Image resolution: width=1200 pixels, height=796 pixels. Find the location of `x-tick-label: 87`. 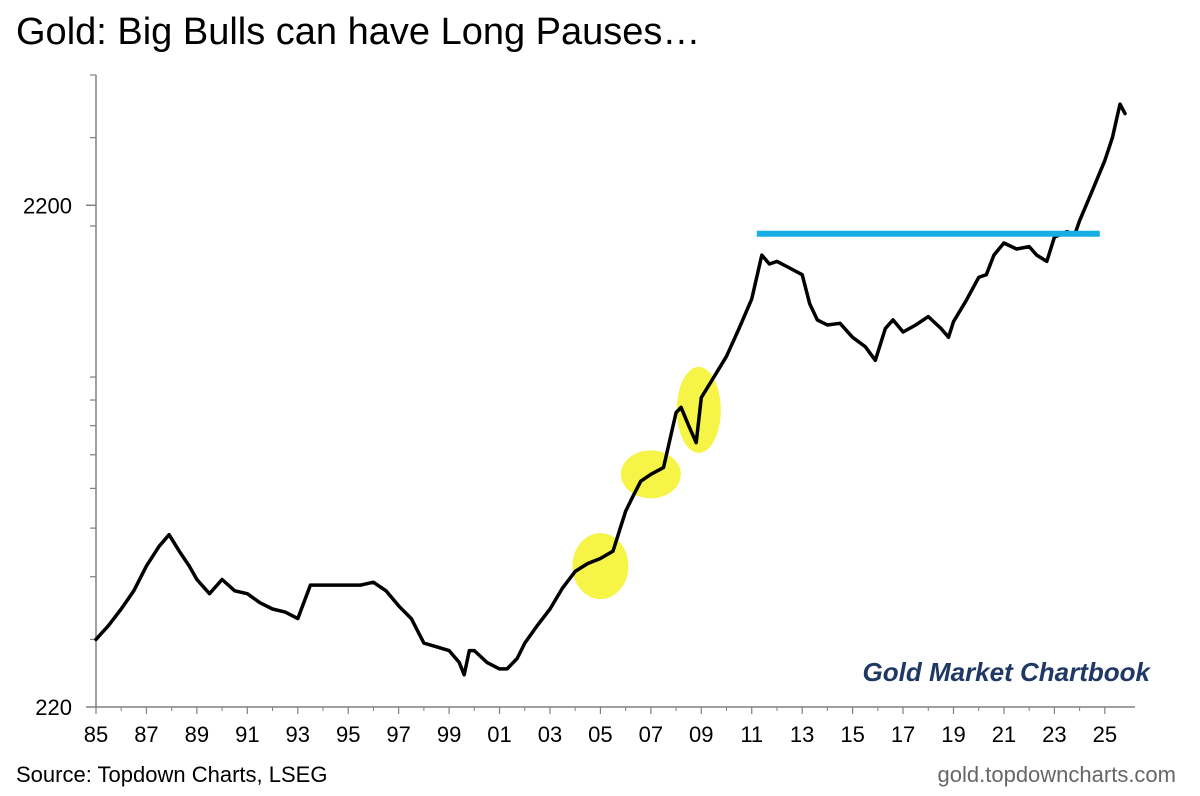

x-tick-label: 87 is located at coordinates (146, 734).